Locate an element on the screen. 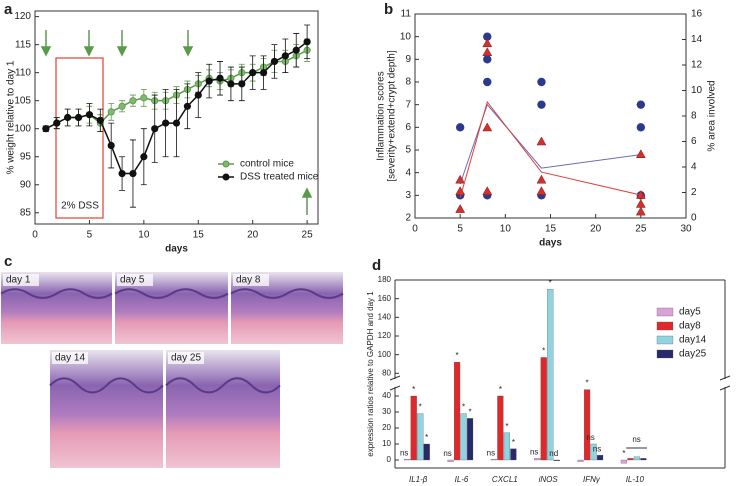  y-tick-label: 12 is located at coordinates (697, 65).